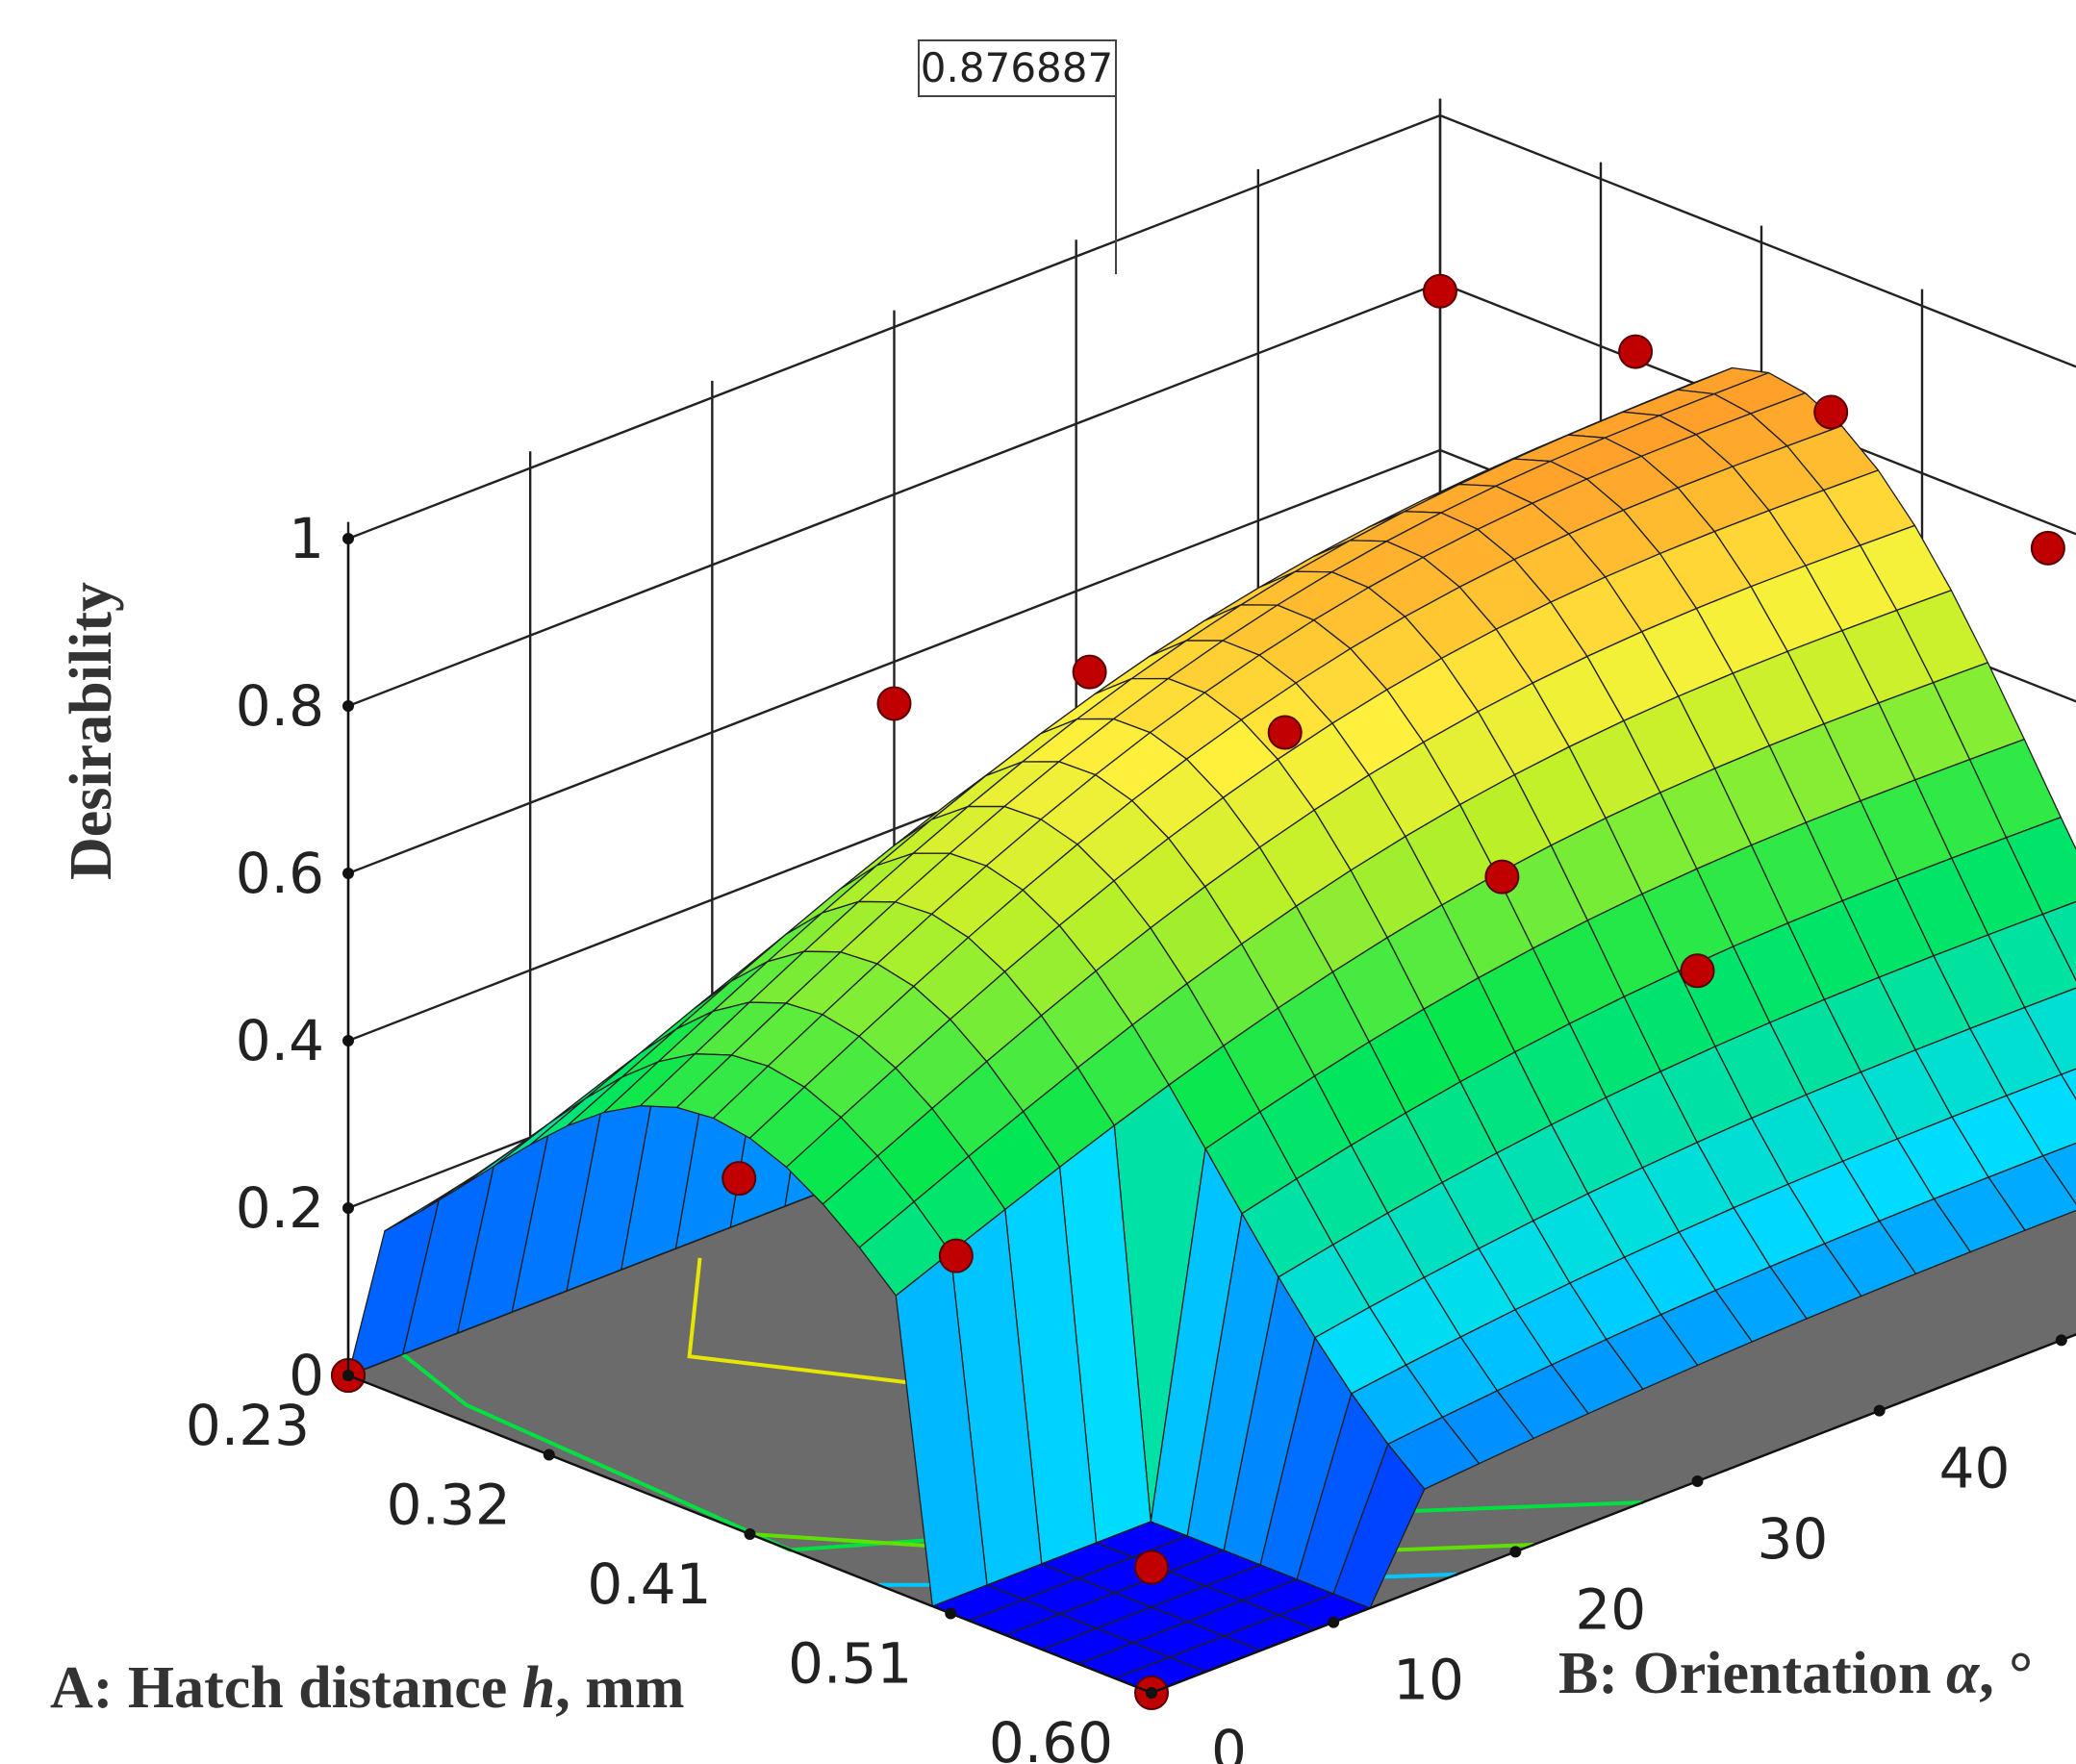 Image resolution: width=2076 pixels, height=1764 pixels. I want to click on x-tick-label: 0.60, so click(1051, 1737).